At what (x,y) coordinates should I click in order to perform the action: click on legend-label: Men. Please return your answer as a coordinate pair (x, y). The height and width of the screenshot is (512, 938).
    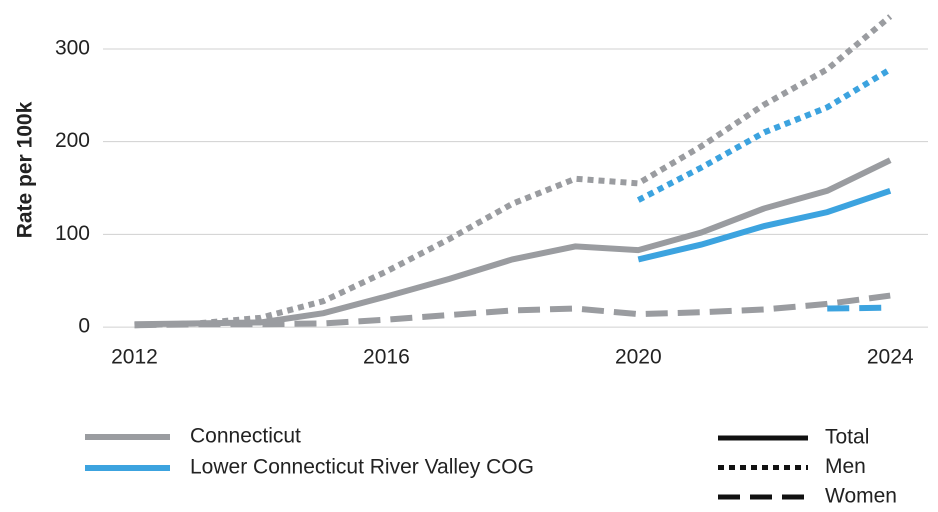
    Looking at the image, I should click on (845, 466).